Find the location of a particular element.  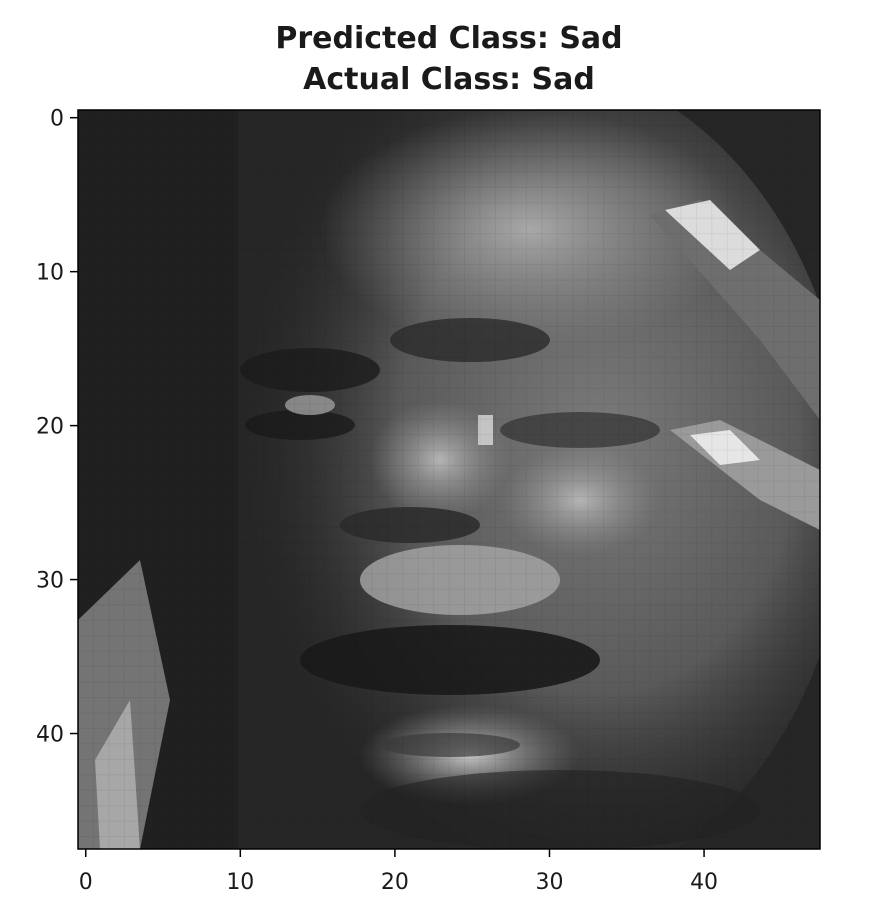

x-tick-label: 30 is located at coordinates (549, 882).